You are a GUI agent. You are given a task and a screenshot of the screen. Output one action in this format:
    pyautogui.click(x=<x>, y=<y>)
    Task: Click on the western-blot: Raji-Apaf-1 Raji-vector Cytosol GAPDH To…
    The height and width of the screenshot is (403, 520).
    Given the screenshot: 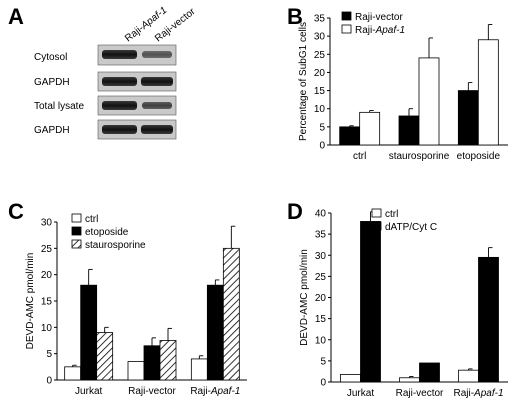 What is the action you would take?
    pyautogui.click(x=116, y=72)
    